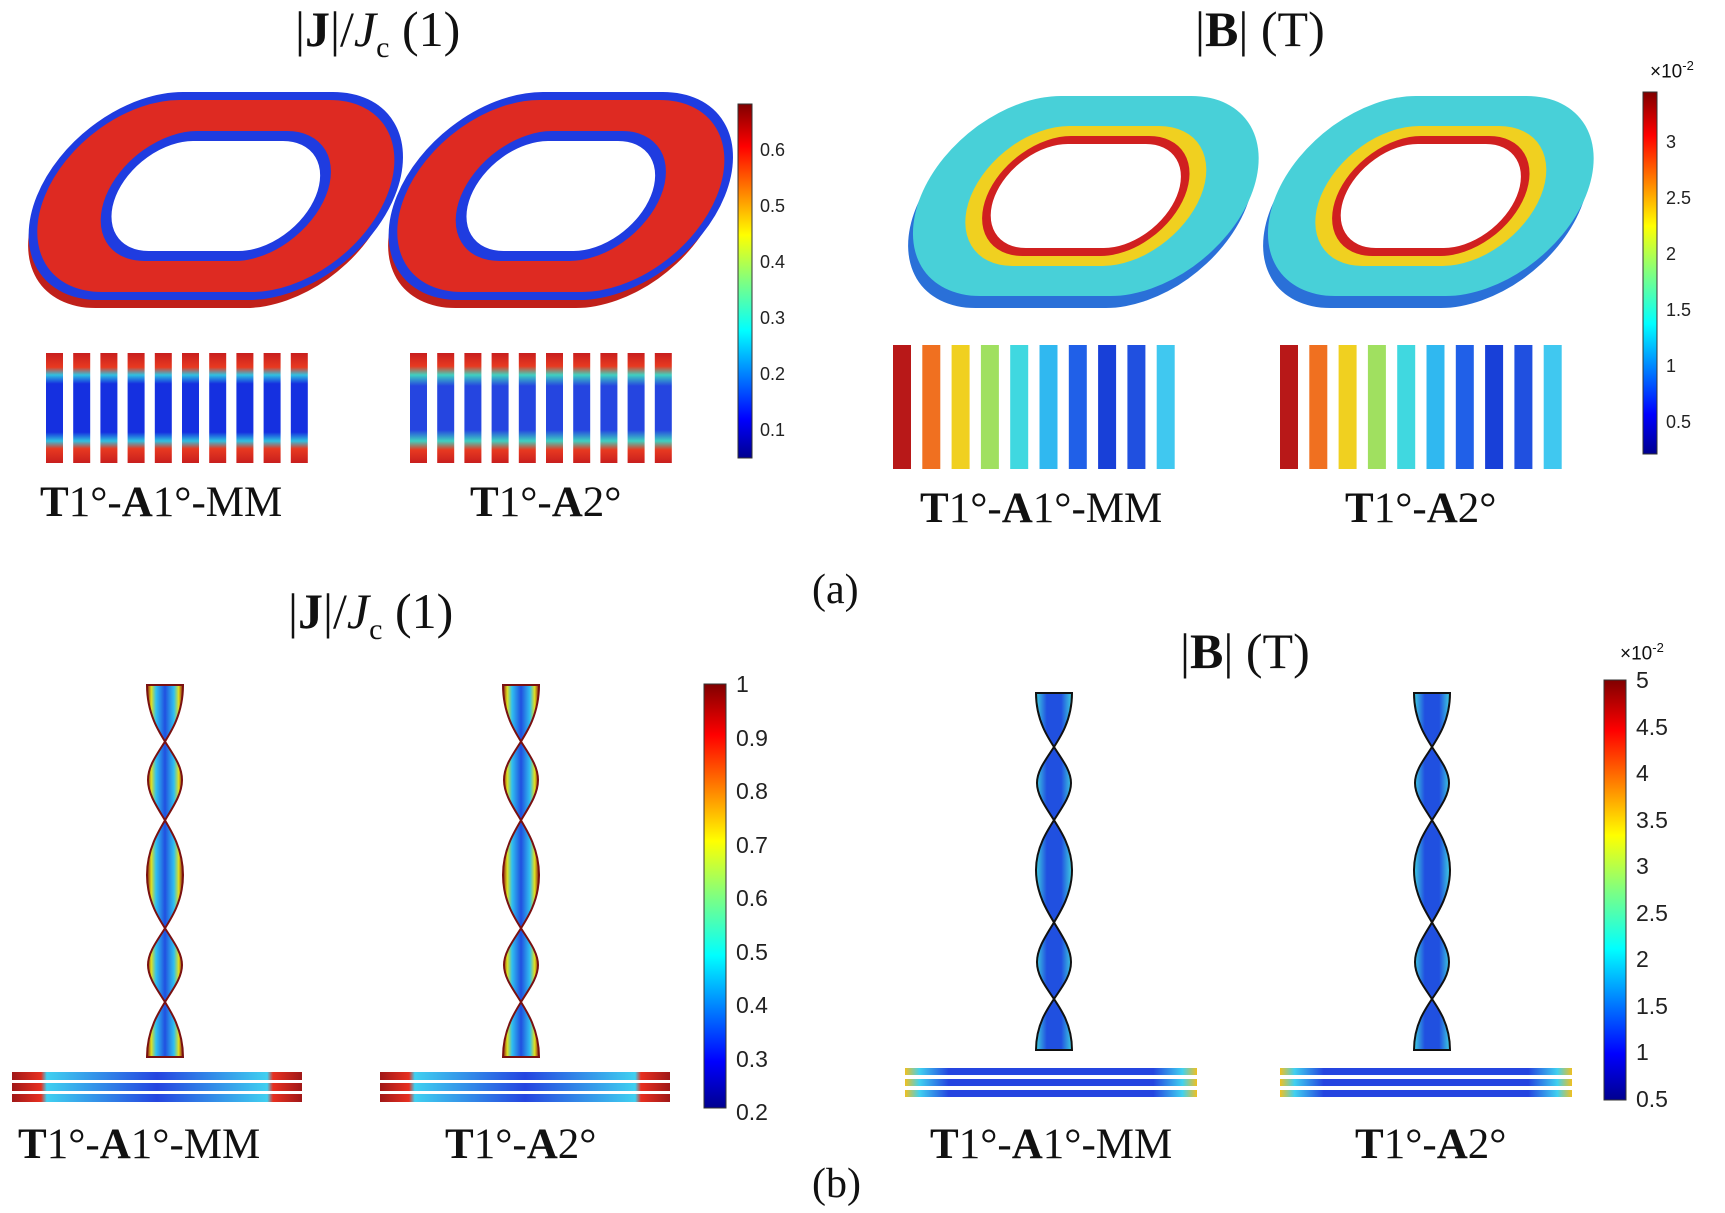  Describe the element at coordinates (165, 871) in the screenshot. I see `twist-j-a1-mm` at that location.